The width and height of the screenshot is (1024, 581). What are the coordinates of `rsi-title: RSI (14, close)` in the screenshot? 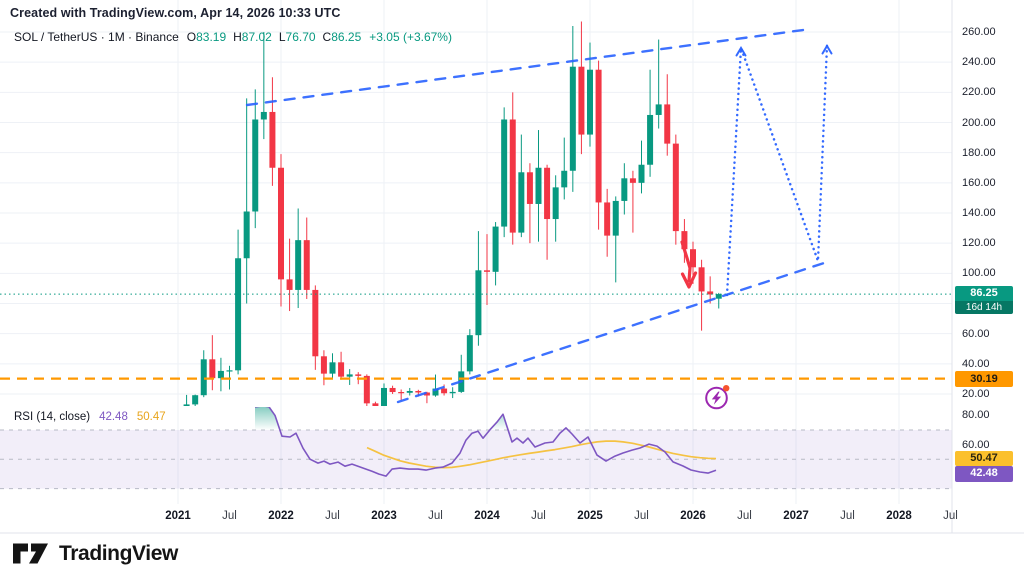 It's located at (52, 417).